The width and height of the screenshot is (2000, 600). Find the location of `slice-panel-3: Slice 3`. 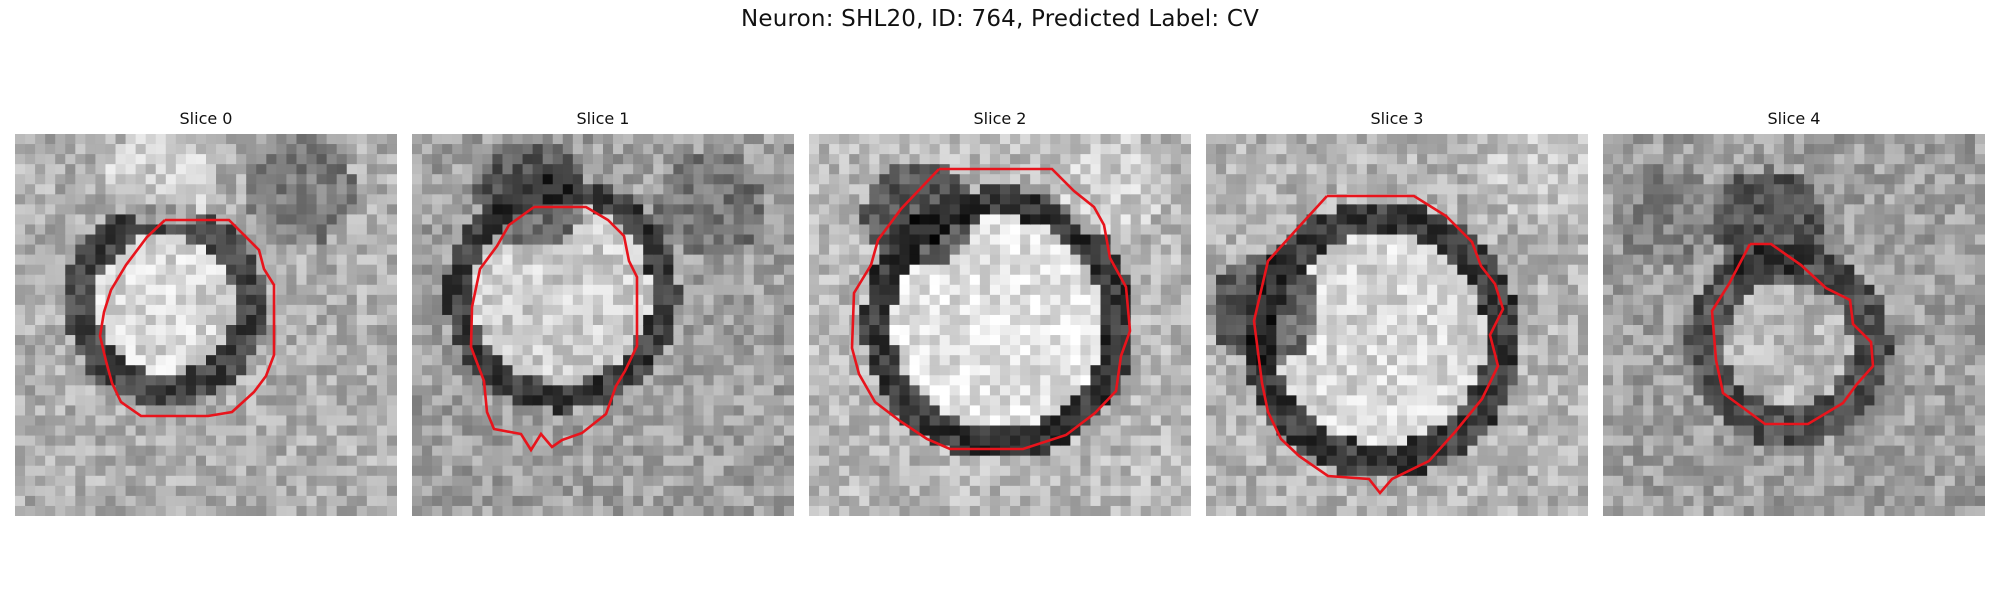

slice-panel-3: Slice 3 is located at coordinates (1397, 312).